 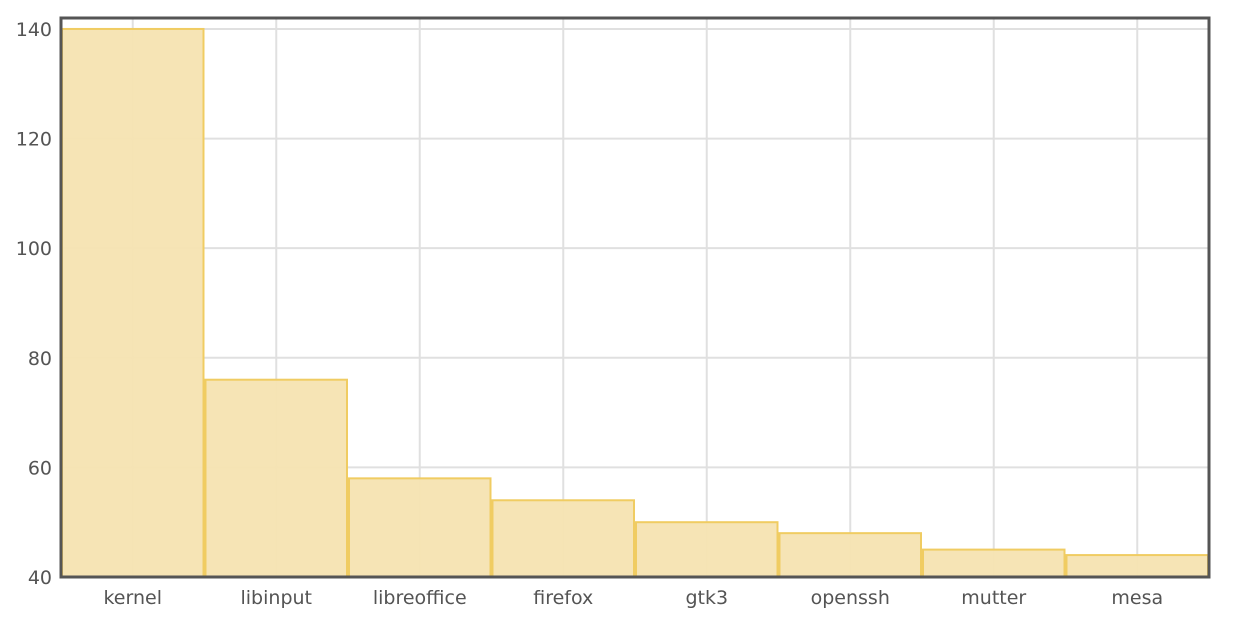 What do you see at coordinates (277, 598) in the screenshot?
I see `x-tick-label: libinput` at bounding box center [277, 598].